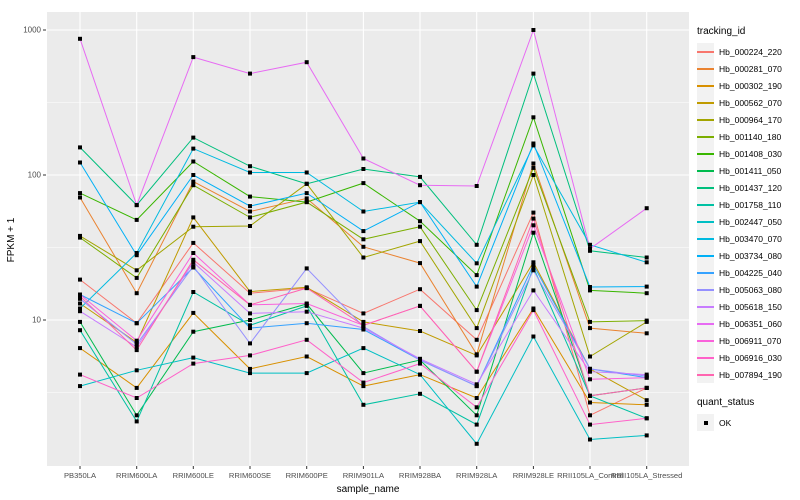 This screenshot has height=500, width=800. What do you see at coordinates (750, 136) in the screenshot?
I see `legend-item-label: Hb_001140_180` at bounding box center [750, 136].